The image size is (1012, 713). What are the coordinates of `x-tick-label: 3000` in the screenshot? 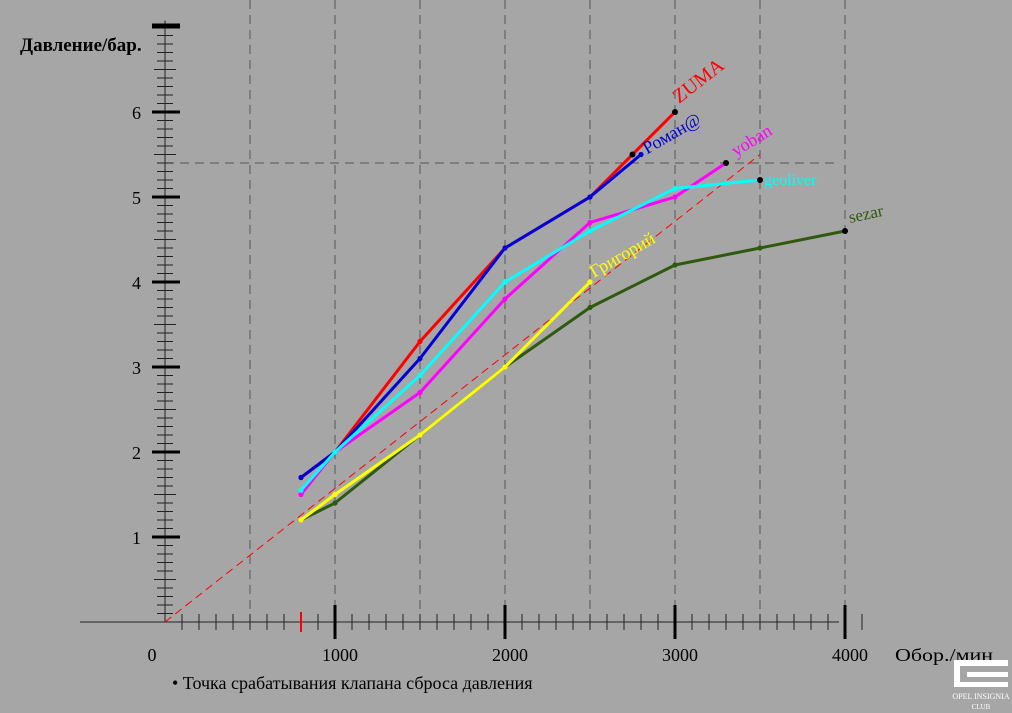 It's located at (680, 655).